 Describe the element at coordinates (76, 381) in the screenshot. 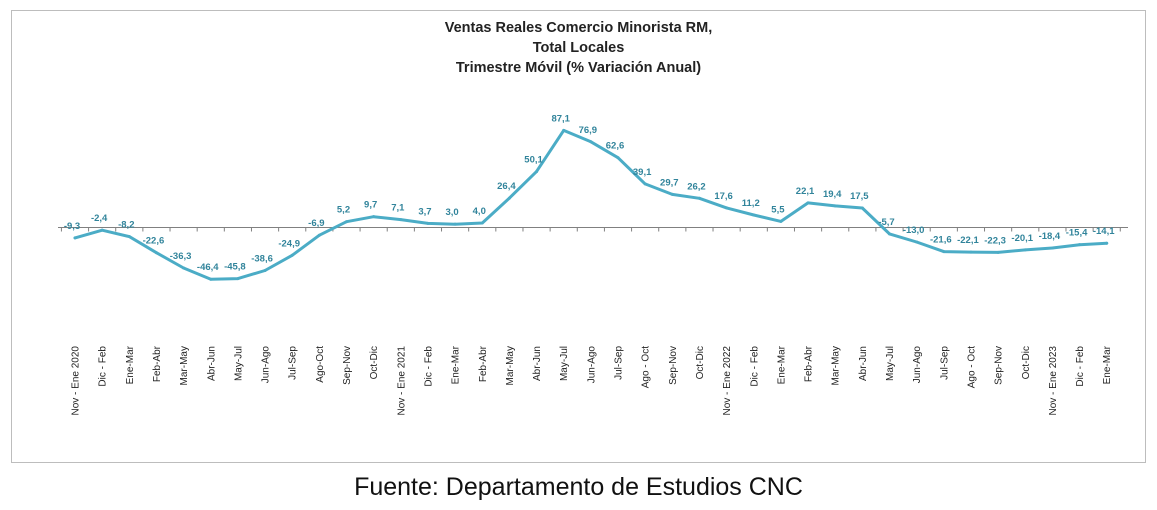

I see `x-tick-label: Nov - Ene 2020` at that location.